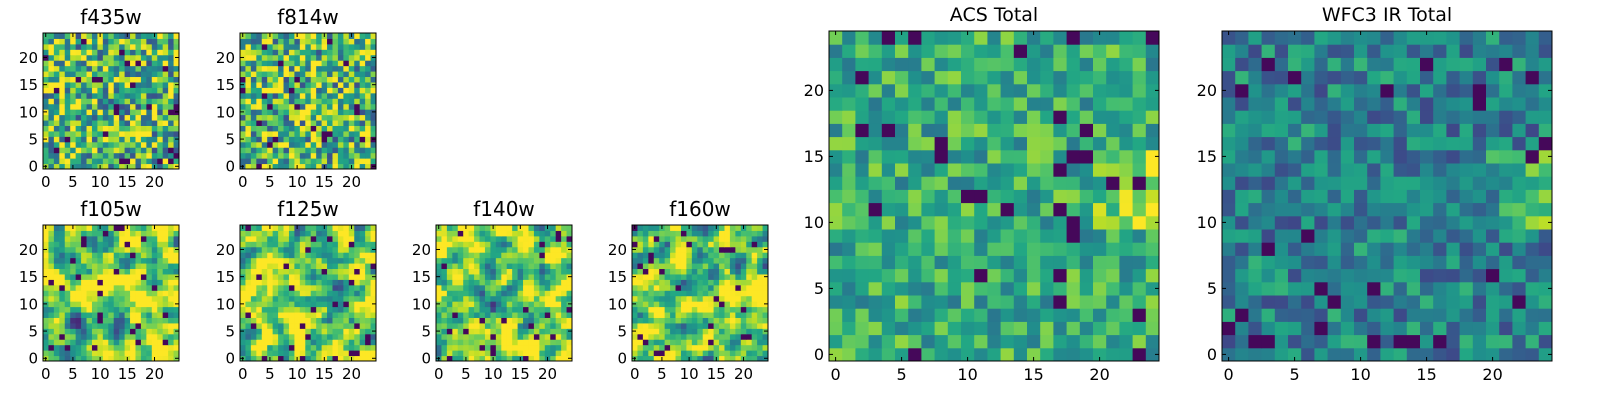 This screenshot has height=400, width=1600. Describe the element at coordinates (1099, 374) in the screenshot. I see `x-tick-label: 20` at that location.